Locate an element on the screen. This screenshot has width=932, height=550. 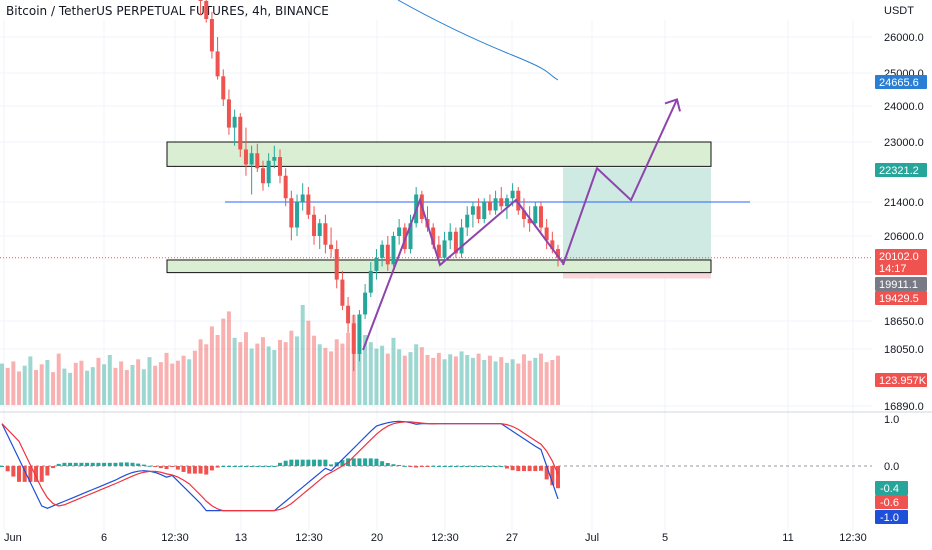
time-tick-label: 13 is located at coordinates (241, 538).